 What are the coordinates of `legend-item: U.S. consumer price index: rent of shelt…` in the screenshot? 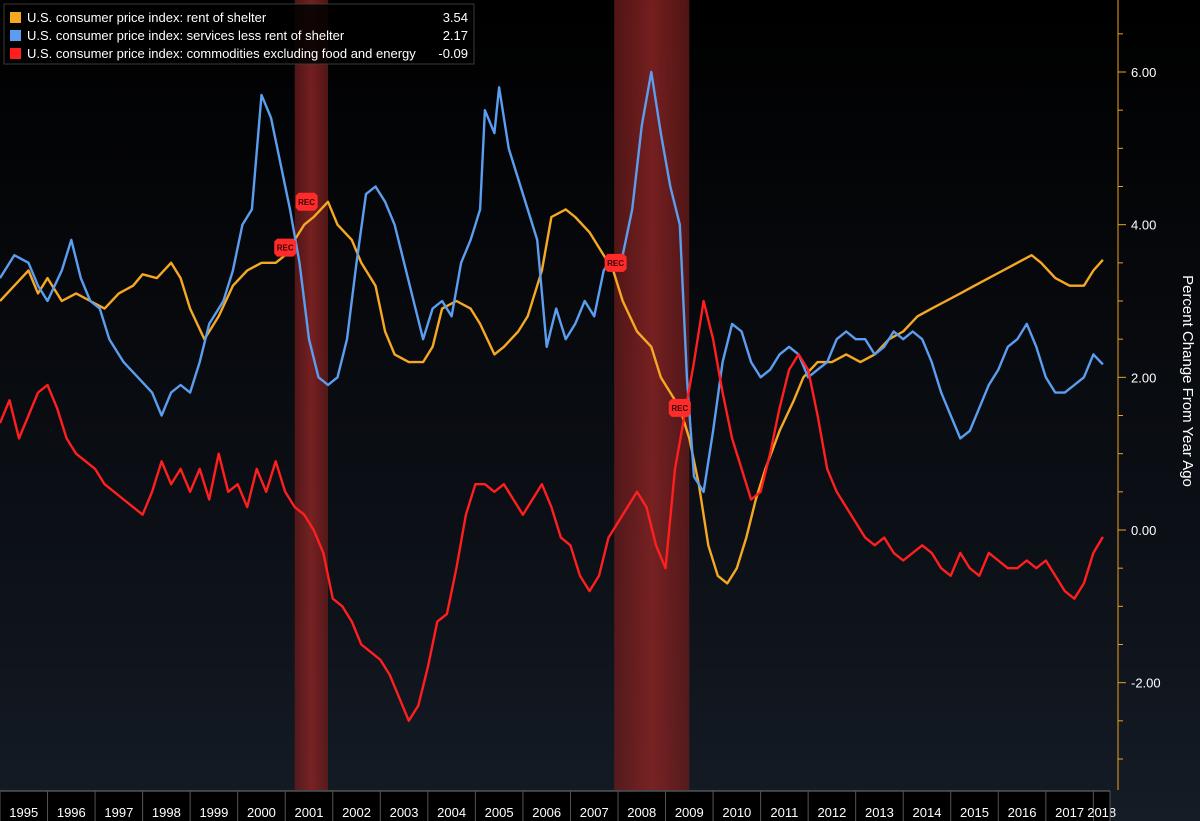 It's located at (239, 17).